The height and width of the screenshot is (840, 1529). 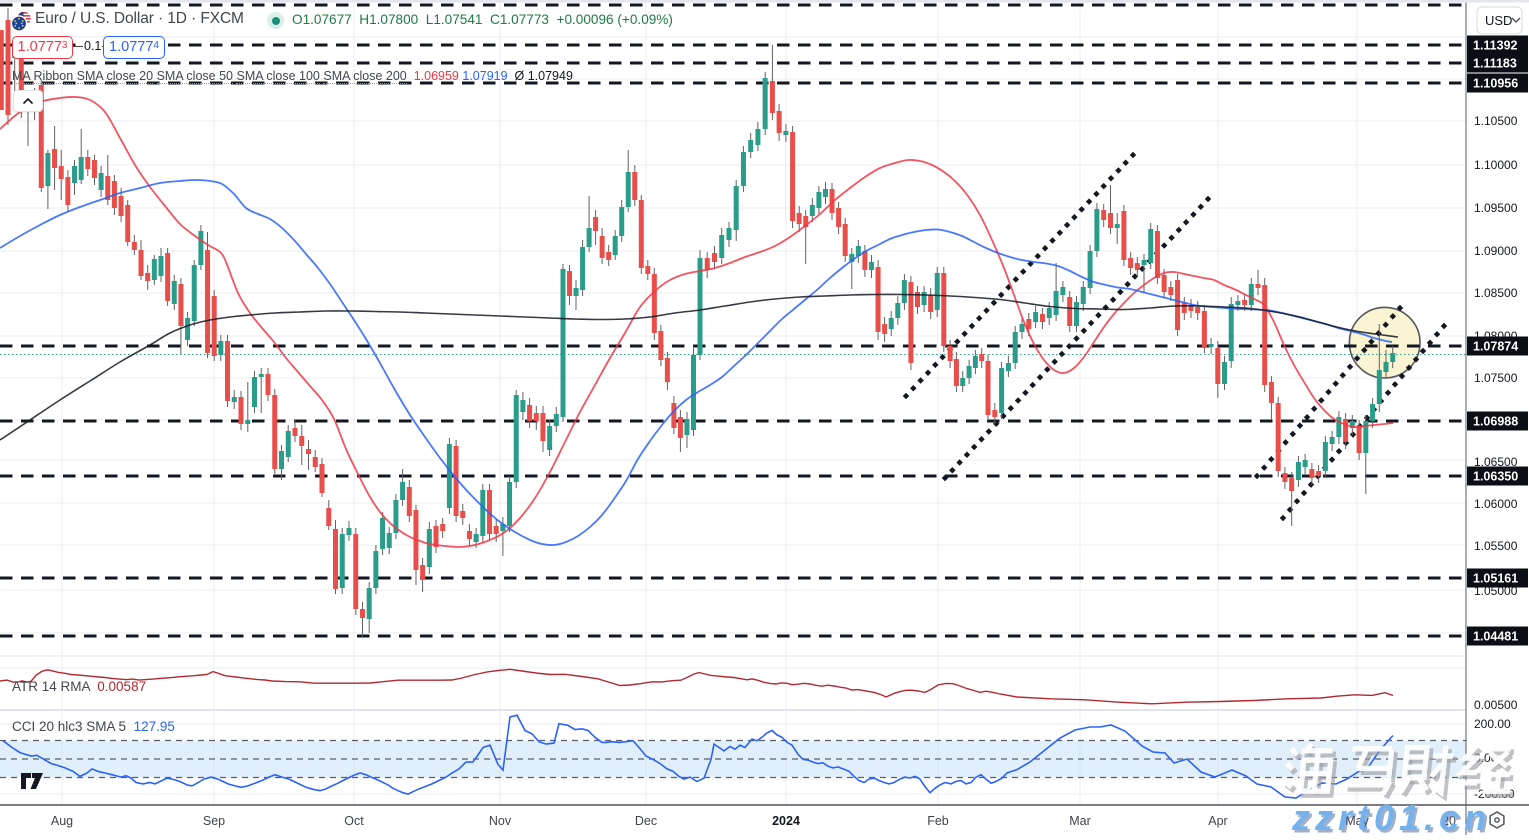 What do you see at coordinates (1496, 378) in the screenshot?
I see `svg-text: 1.07500` at bounding box center [1496, 378].